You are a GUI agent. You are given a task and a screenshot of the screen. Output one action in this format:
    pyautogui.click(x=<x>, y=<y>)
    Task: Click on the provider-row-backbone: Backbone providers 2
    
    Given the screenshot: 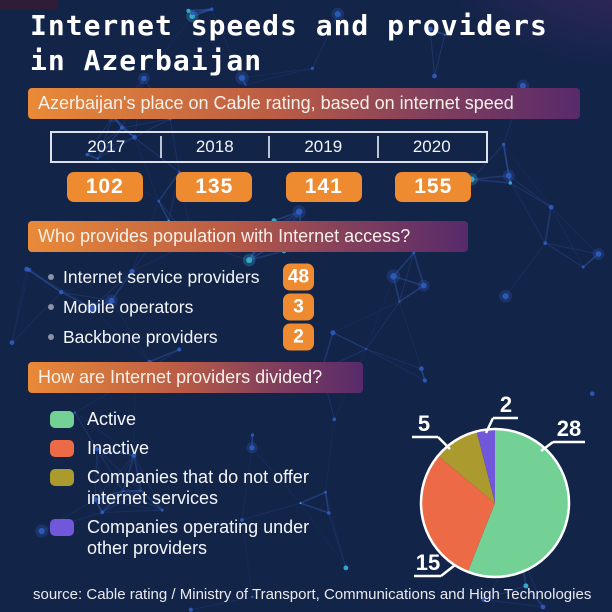 What is the action you would take?
    pyautogui.click(x=213, y=337)
    